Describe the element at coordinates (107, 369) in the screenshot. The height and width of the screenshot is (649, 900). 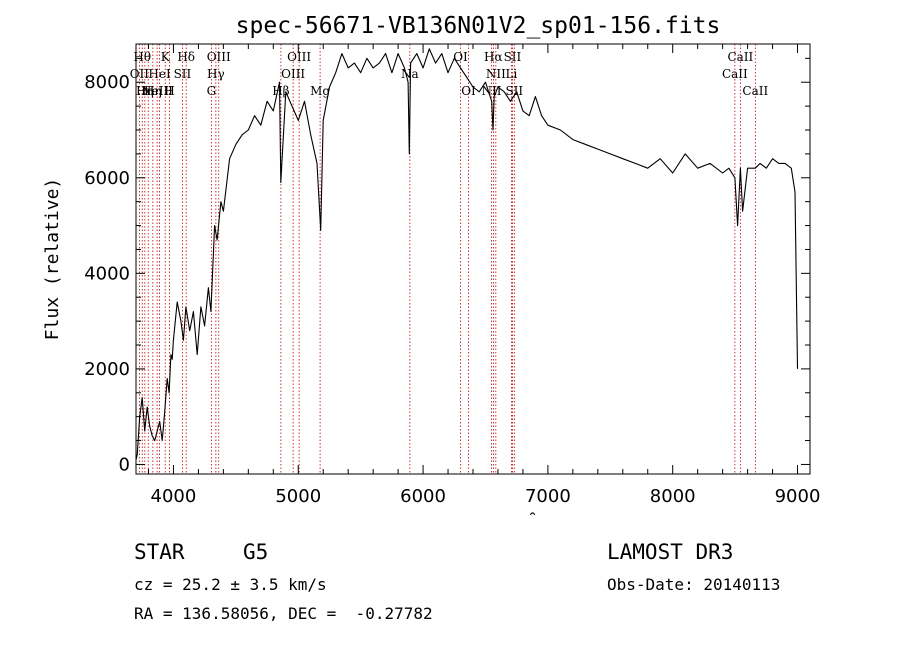
I see `y-tick-label: 2000` at that location.